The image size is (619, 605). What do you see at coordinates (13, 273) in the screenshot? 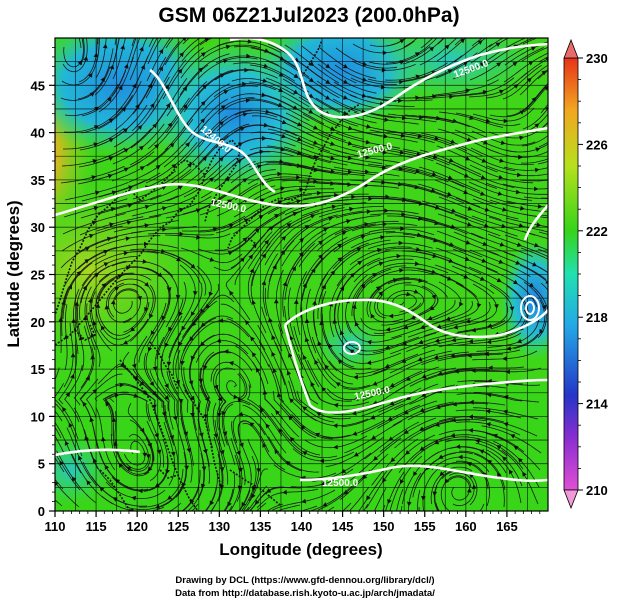
I see `y-axis-label: Latitude (degrees)` at bounding box center [13, 273].